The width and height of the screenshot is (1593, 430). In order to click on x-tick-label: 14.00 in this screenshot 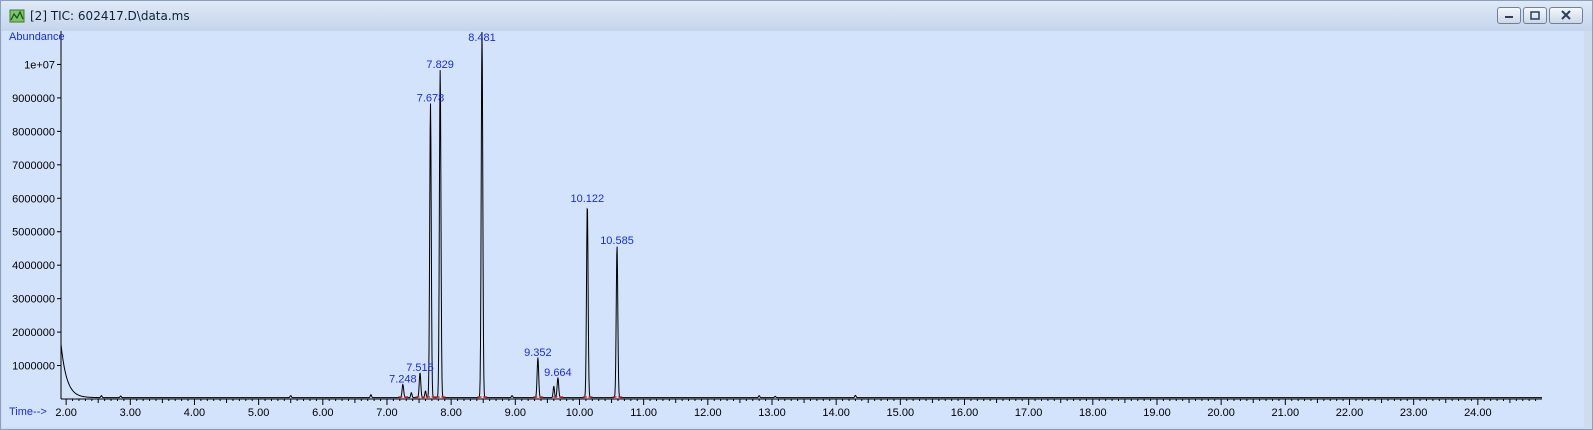, I will do `click(836, 413)`.